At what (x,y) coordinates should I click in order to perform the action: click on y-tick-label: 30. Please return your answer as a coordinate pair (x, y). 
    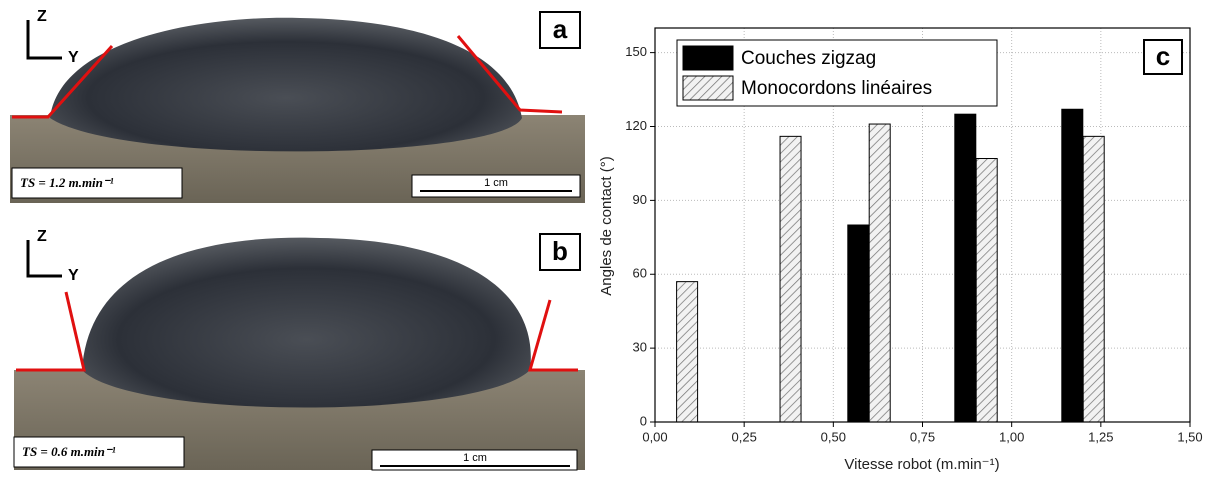
    Looking at the image, I should click on (640, 347).